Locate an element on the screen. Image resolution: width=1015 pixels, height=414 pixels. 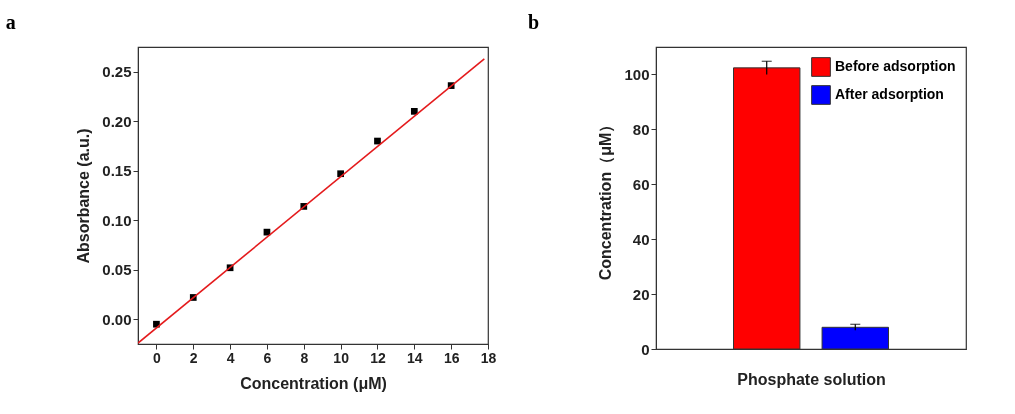
chart-title: a is located at coordinates (10, 22).